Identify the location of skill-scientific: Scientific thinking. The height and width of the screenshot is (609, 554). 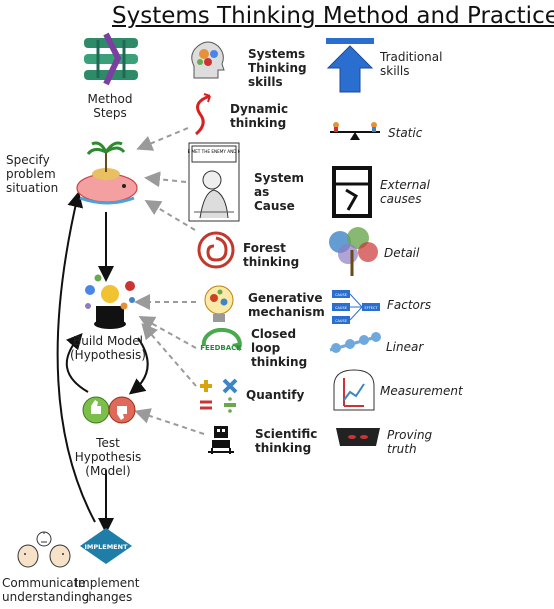
(286, 441).